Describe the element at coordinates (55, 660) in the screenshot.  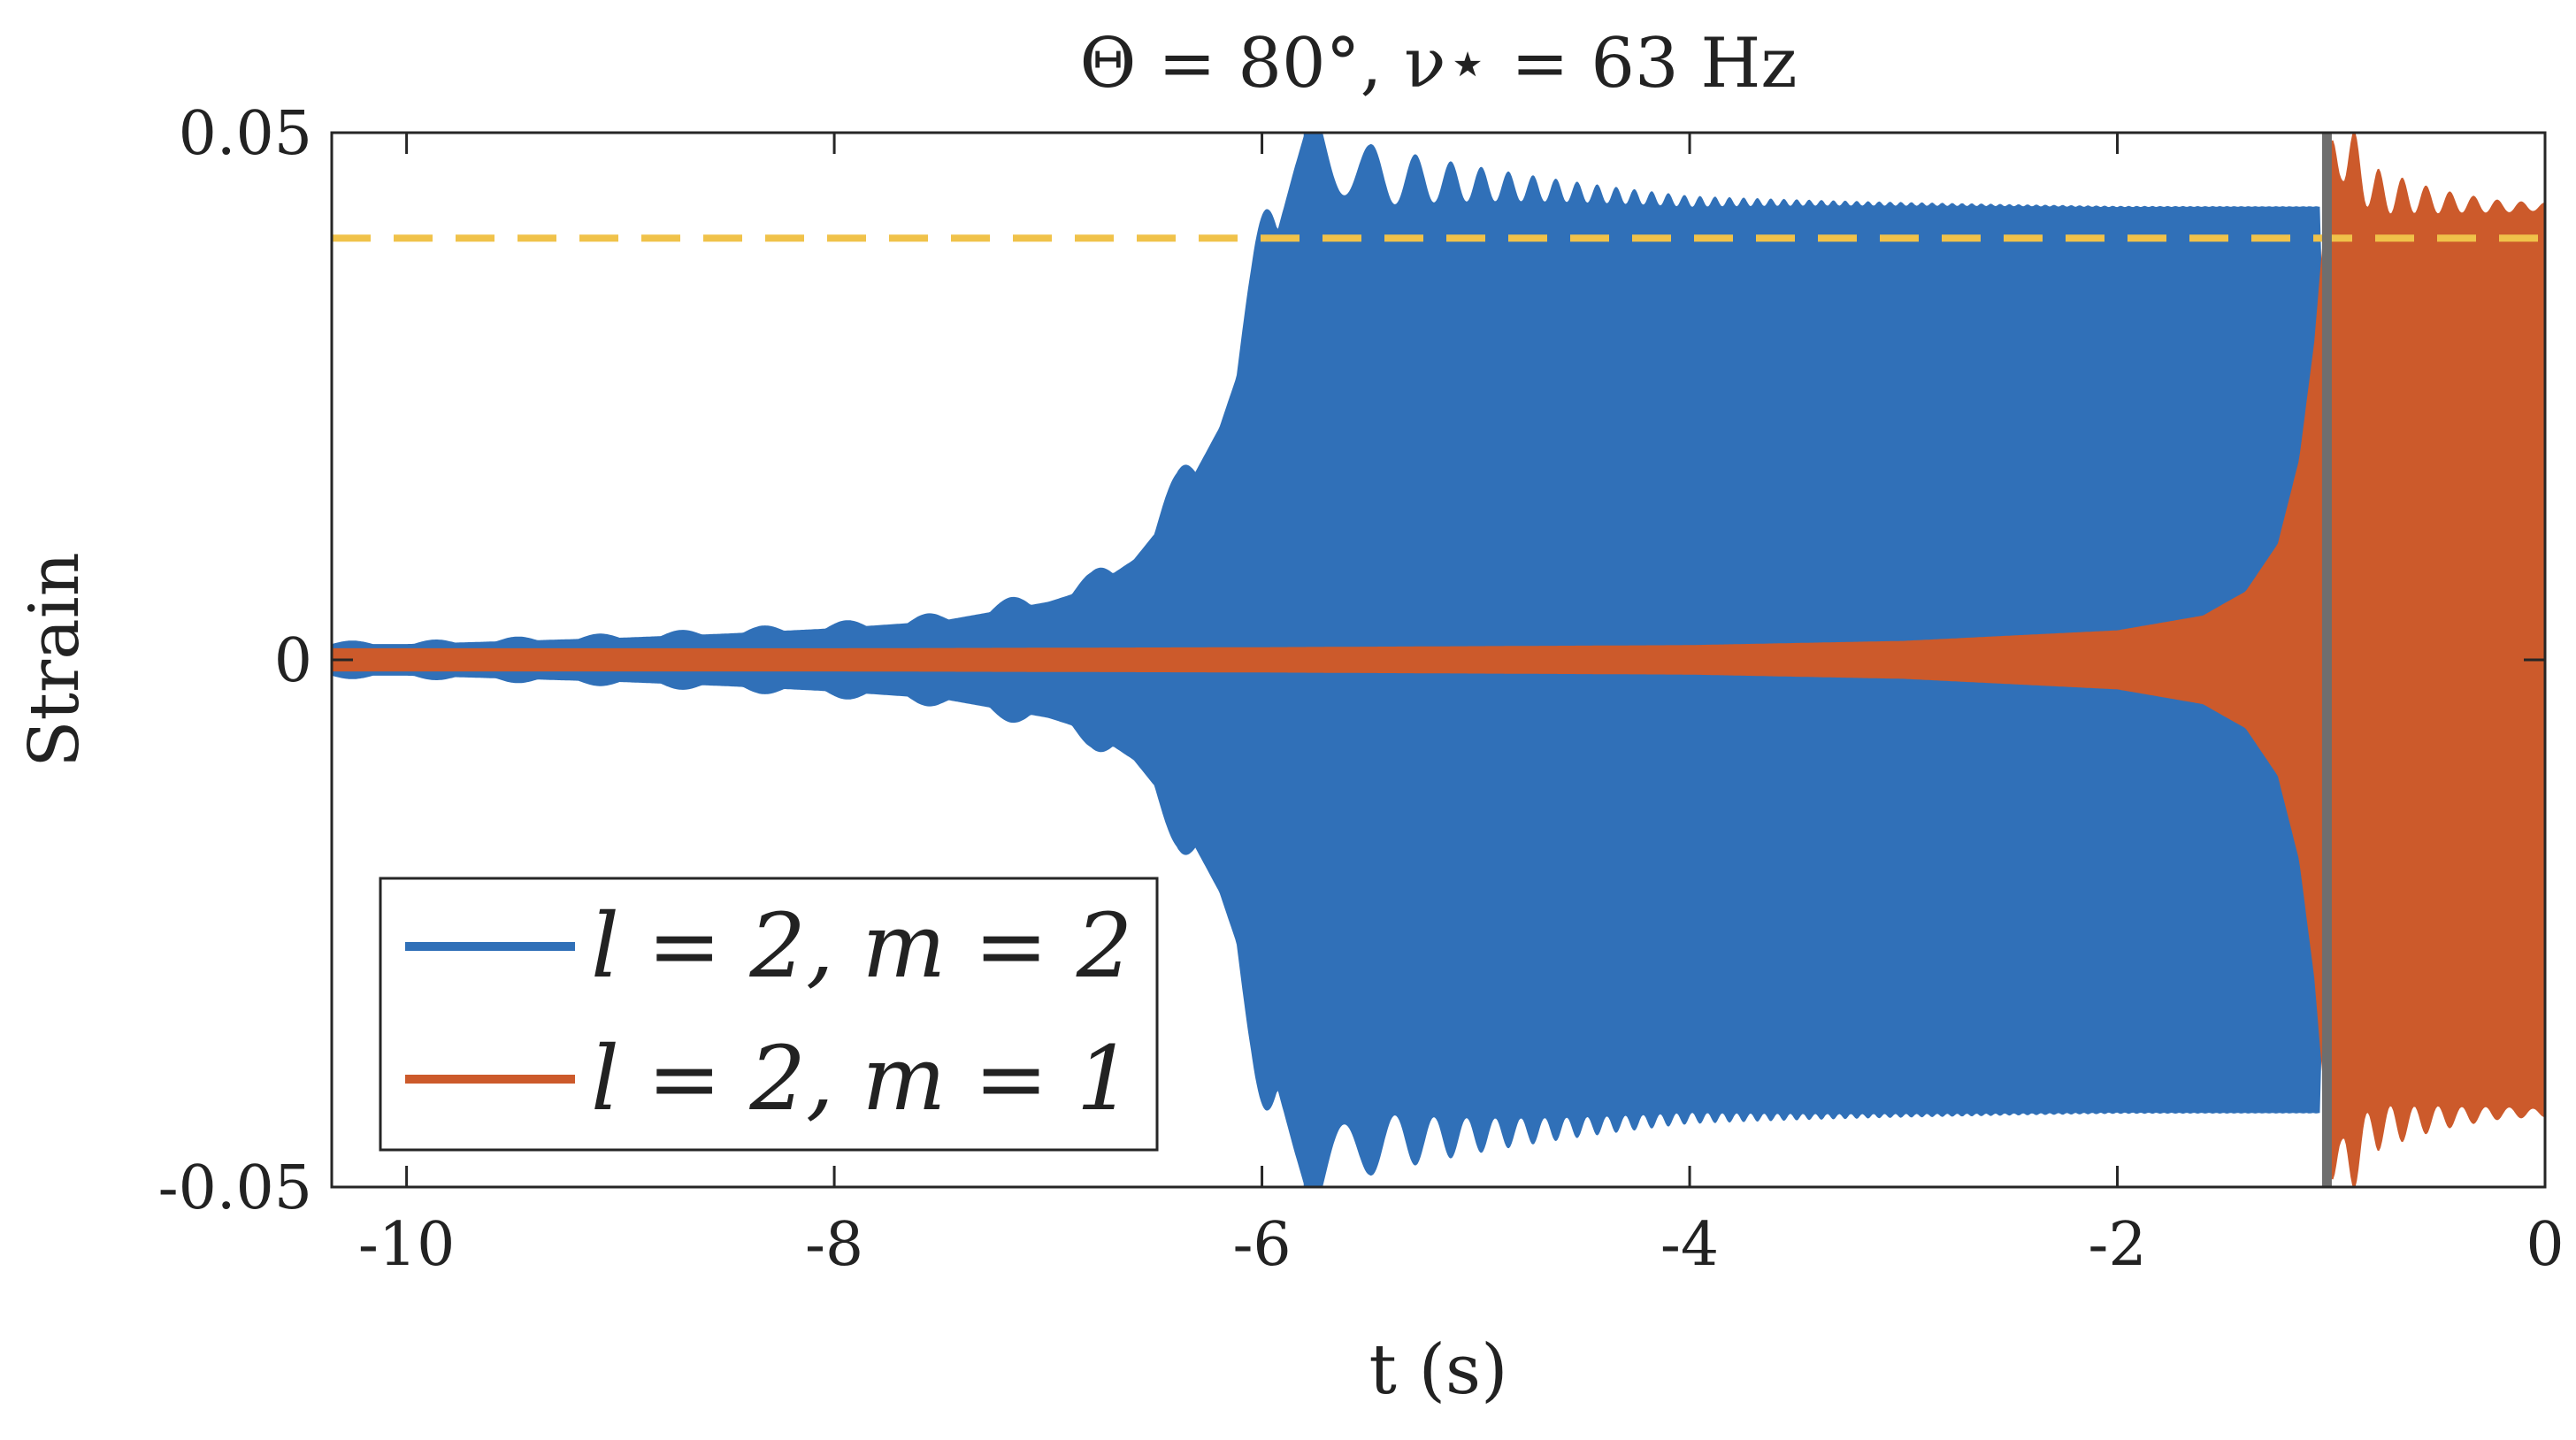
I see `y-axis-title: Strain` at that location.